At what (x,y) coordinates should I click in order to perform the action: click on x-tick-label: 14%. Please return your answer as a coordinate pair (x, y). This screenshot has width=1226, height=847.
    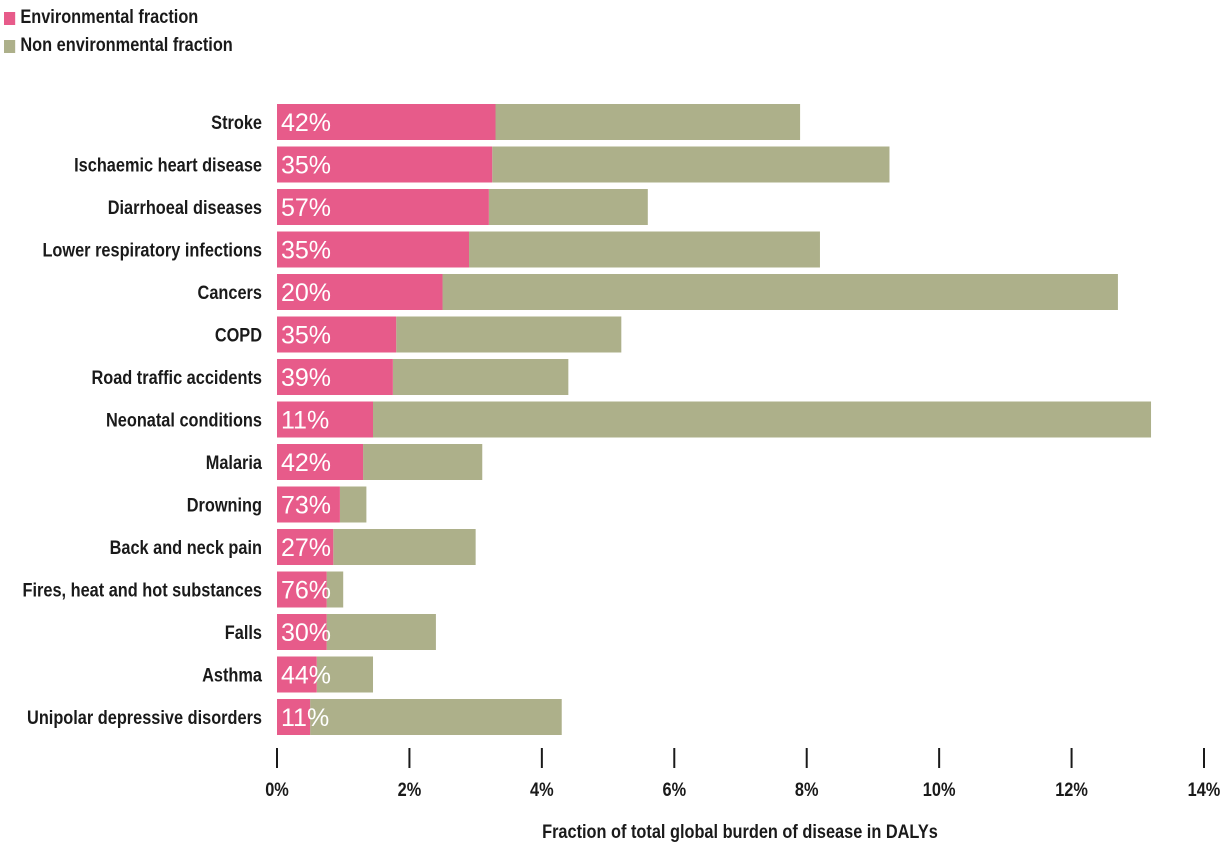
    Looking at the image, I should click on (1204, 789).